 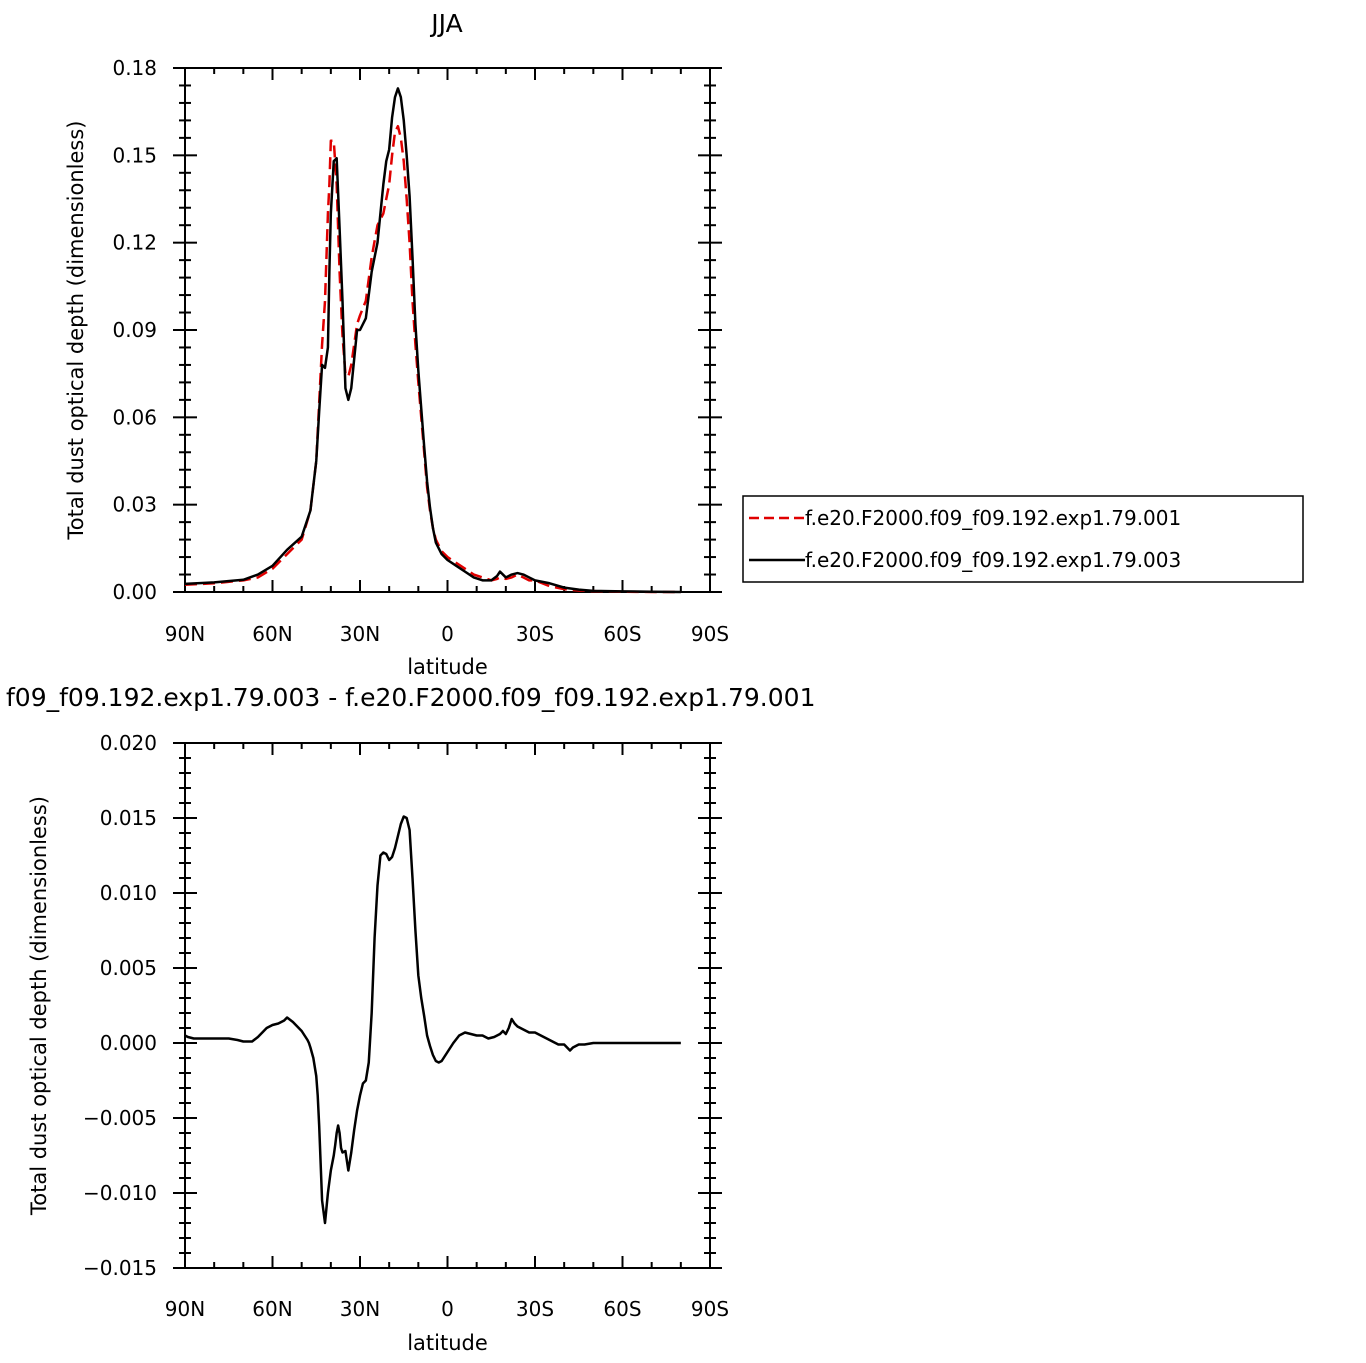 What do you see at coordinates (120, 1118) in the screenshot?
I see `y-tick-label: −0.005` at bounding box center [120, 1118].